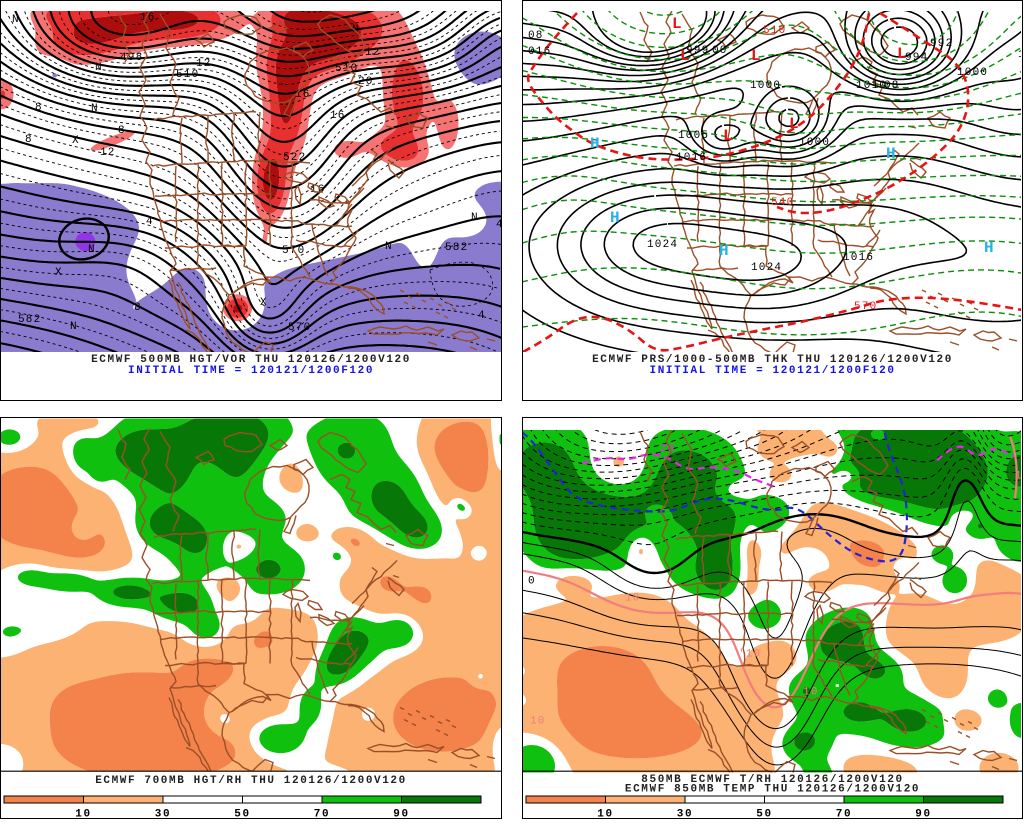 The height and width of the screenshot is (824, 1024). I want to click on svg-text: 994, so click(916, 58).